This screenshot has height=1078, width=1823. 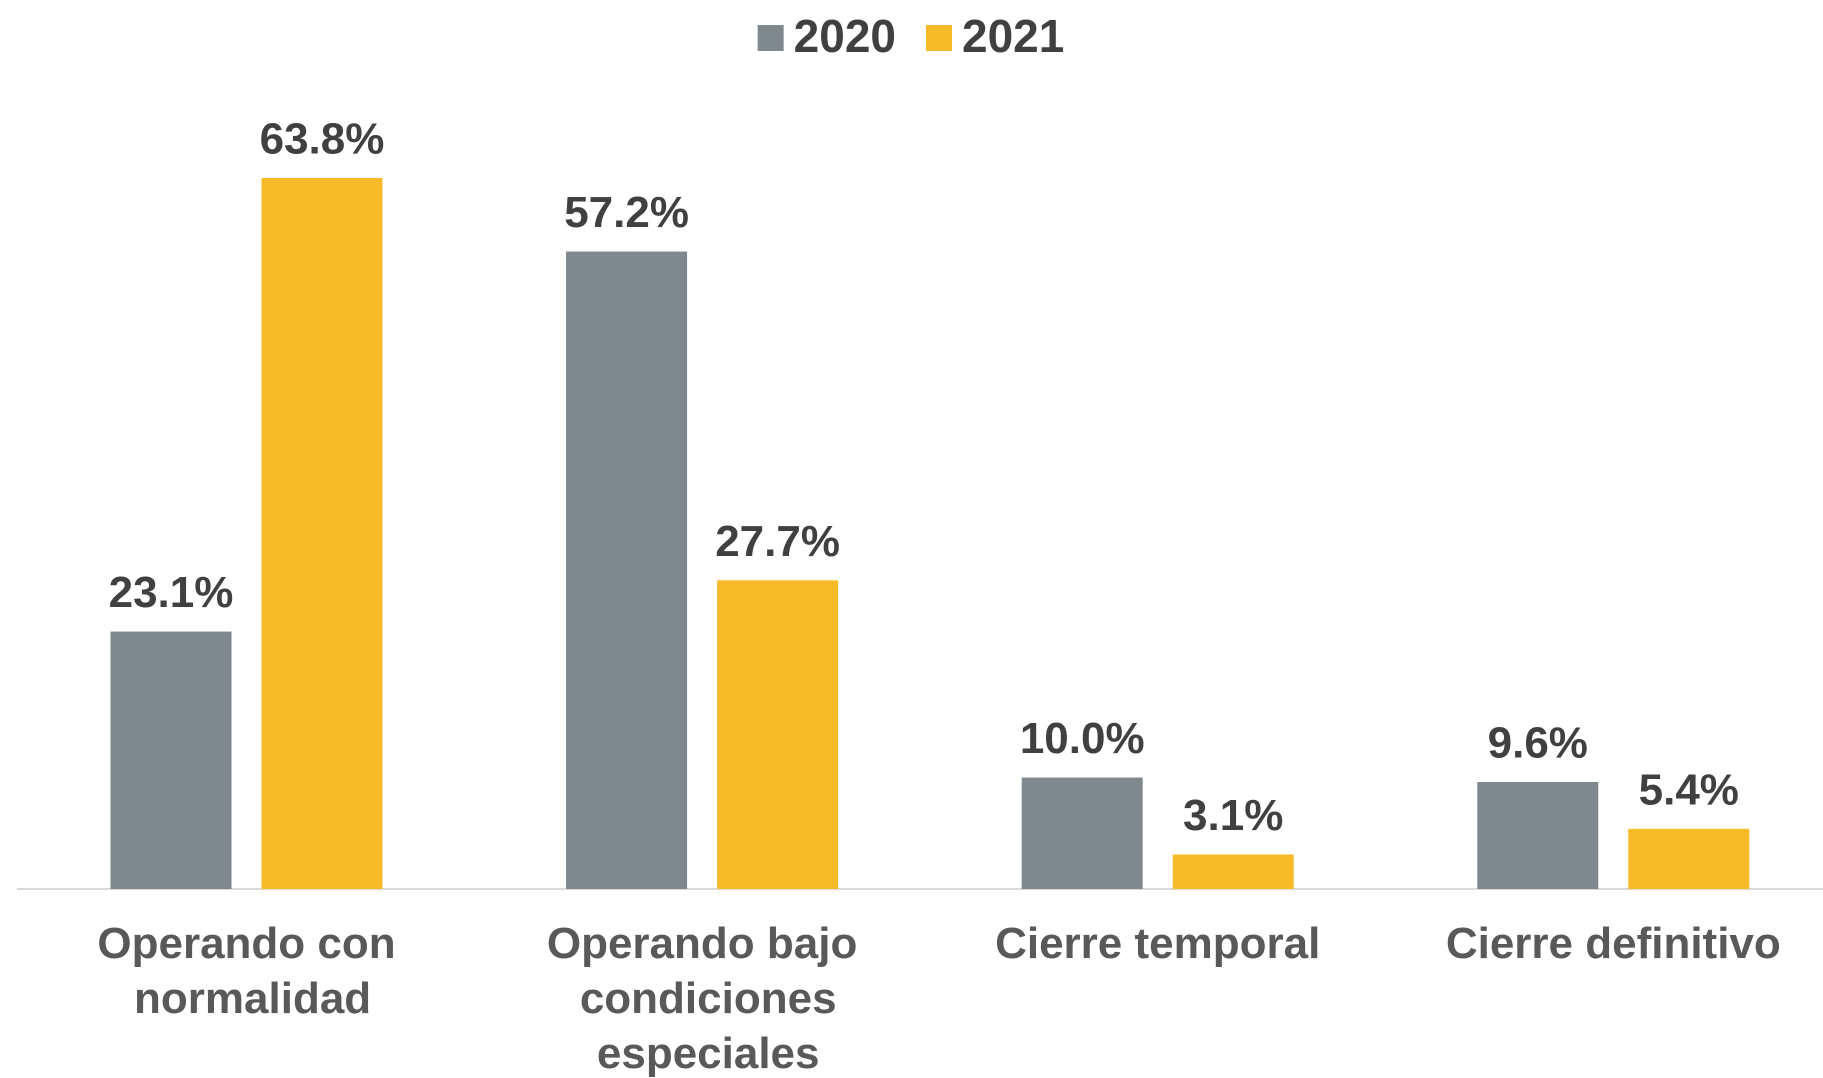 What do you see at coordinates (1233, 815) in the screenshot?
I see `value-label: 3.1%` at bounding box center [1233, 815].